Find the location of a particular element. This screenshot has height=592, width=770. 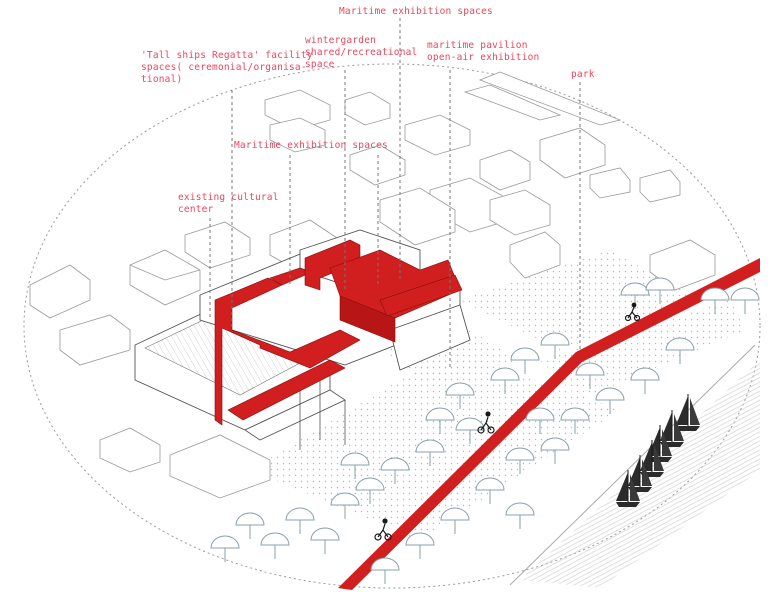

label-maritime-exhibition-mid: Maritime exhibition spaces is located at coordinates (311, 145).